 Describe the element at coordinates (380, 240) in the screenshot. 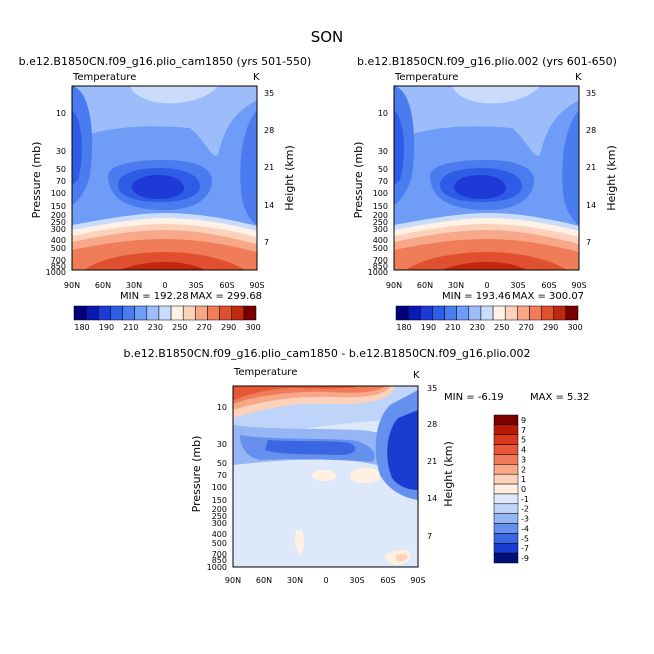

I see `ytick-label: 400` at that location.